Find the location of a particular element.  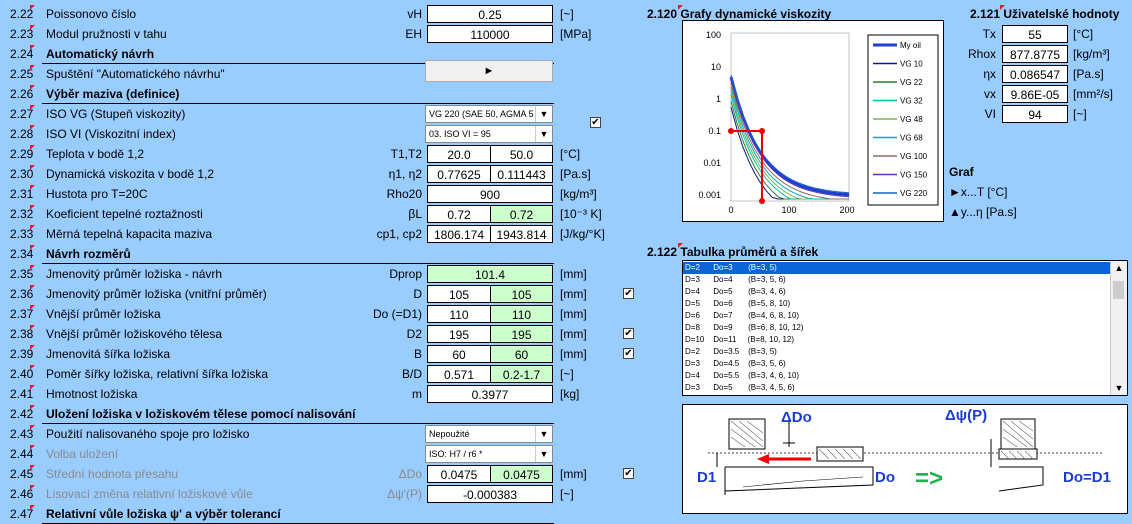

list-item: D=10 Do=11 (B=8, 10, 12) is located at coordinates (740, 339).